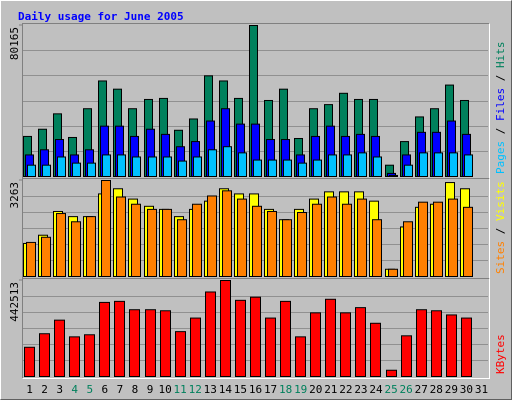 This screenshot has width=512, height=400. Describe the element at coordinates (421, 389) in the screenshot. I see `x-tick-label: 27` at that location.